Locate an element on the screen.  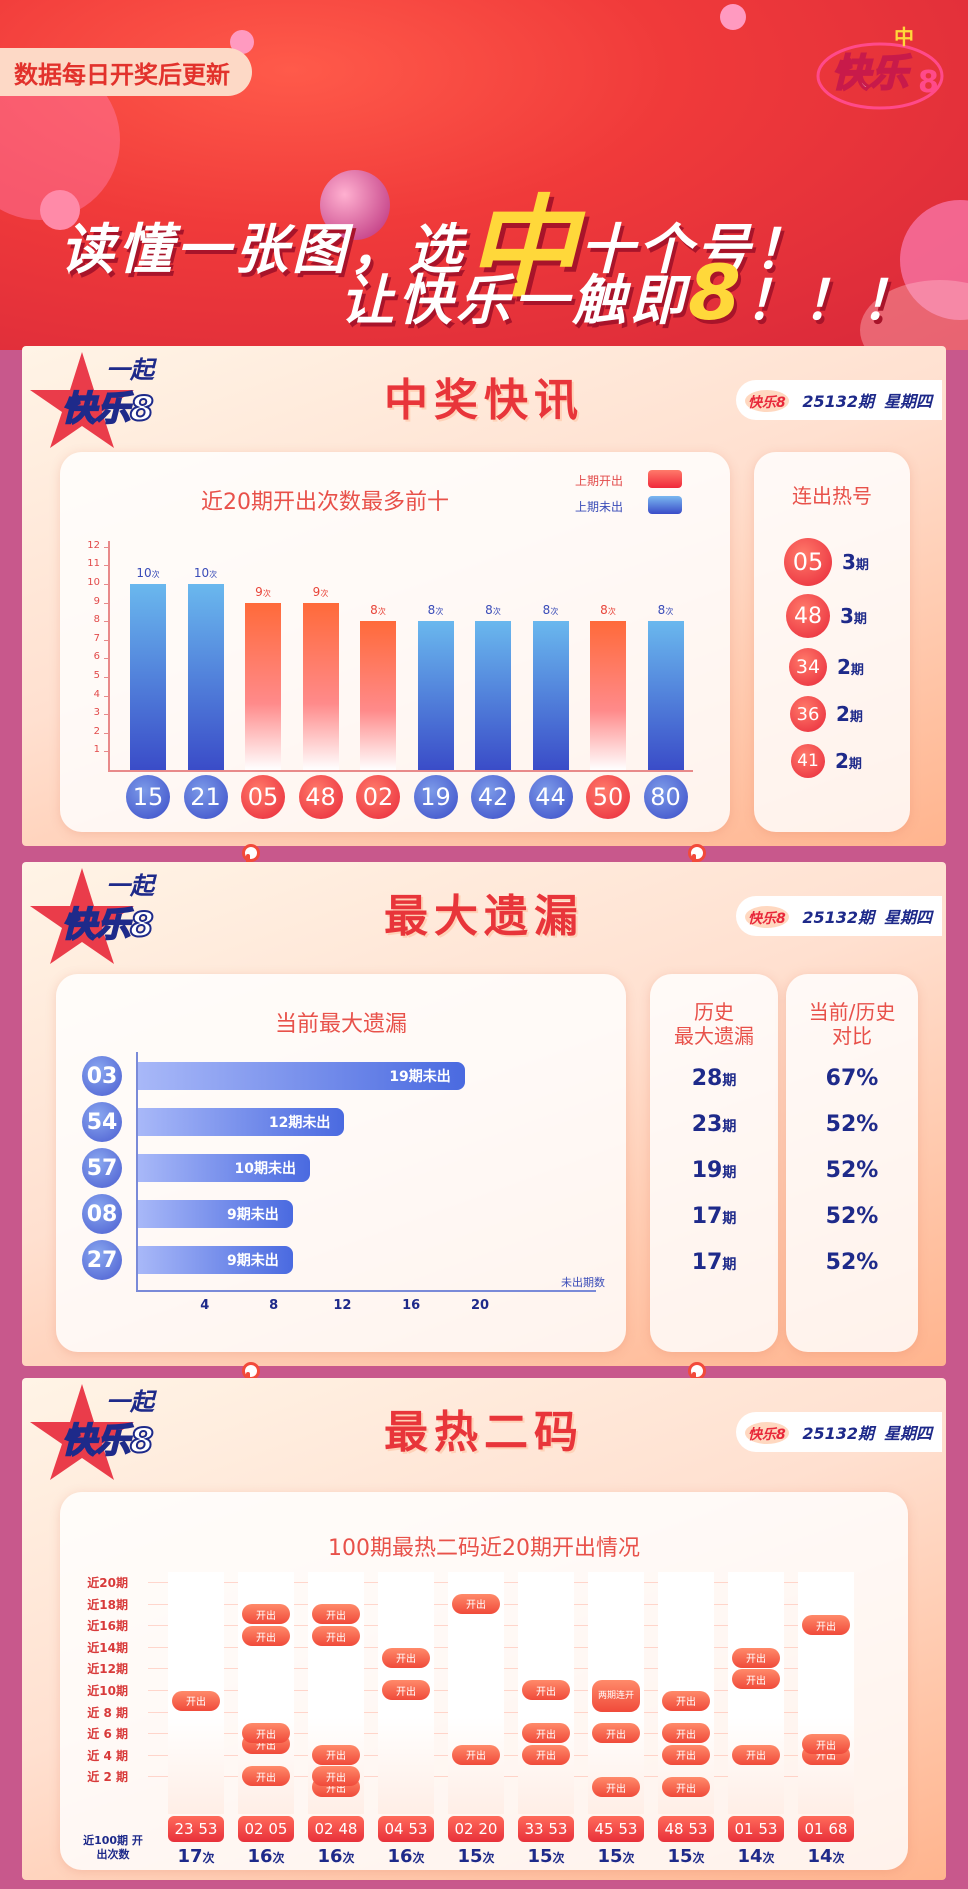
y-tick-label: 9 is located at coordinates (96, 601).